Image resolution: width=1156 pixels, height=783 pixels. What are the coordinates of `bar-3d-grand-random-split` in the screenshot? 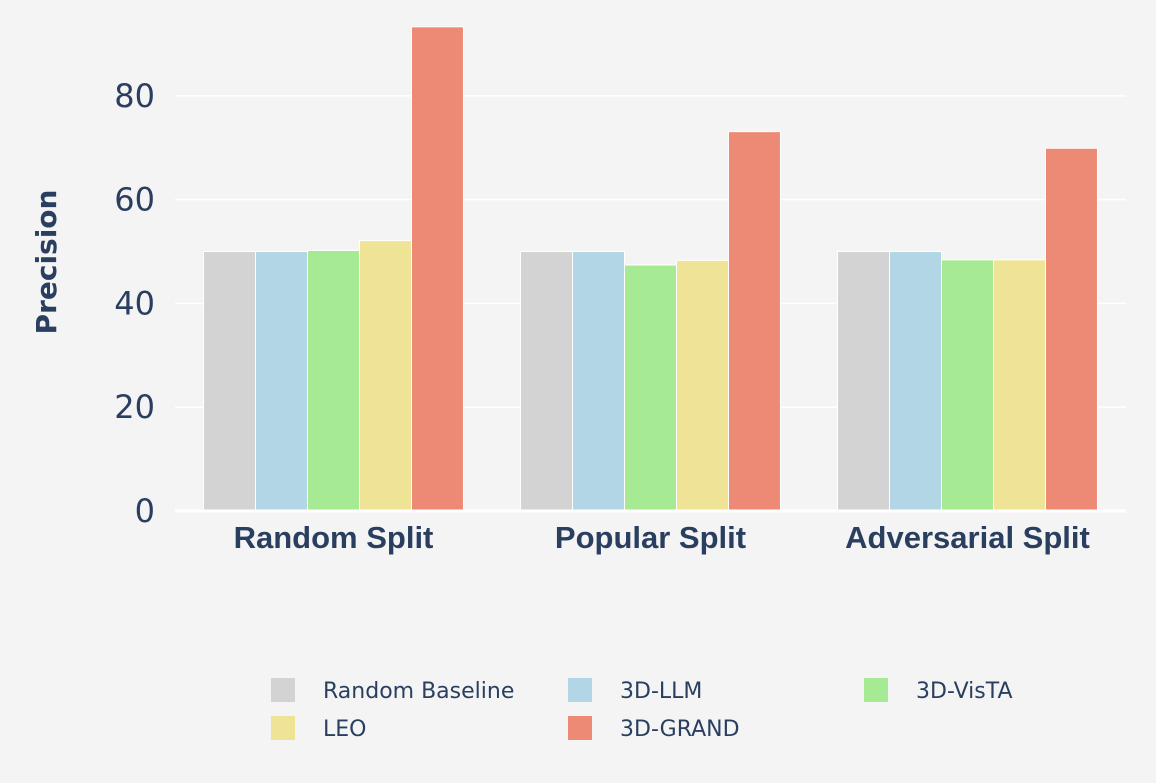 It's located at (437, 269).